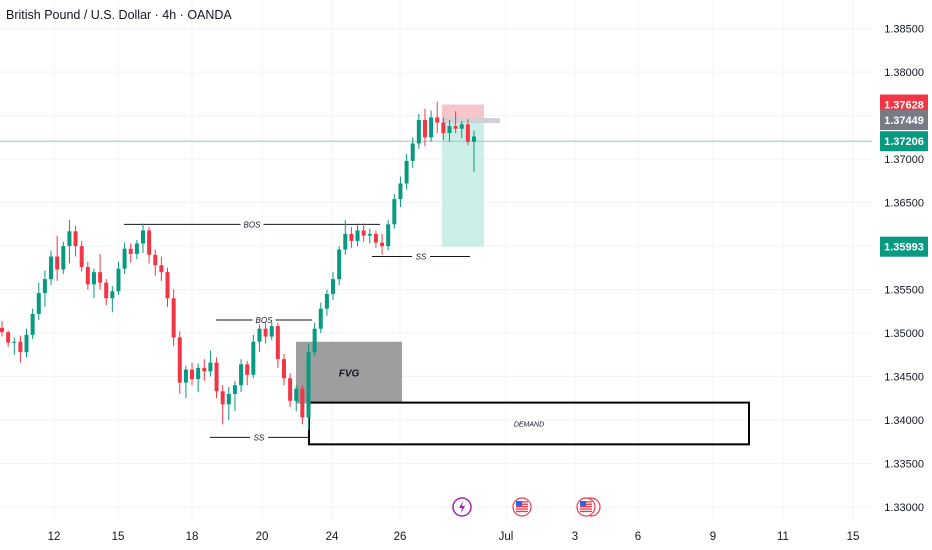  Describe the element at coordinates (506, 537) in the screenshot. I see `x-tick-label: Jul` at that location.